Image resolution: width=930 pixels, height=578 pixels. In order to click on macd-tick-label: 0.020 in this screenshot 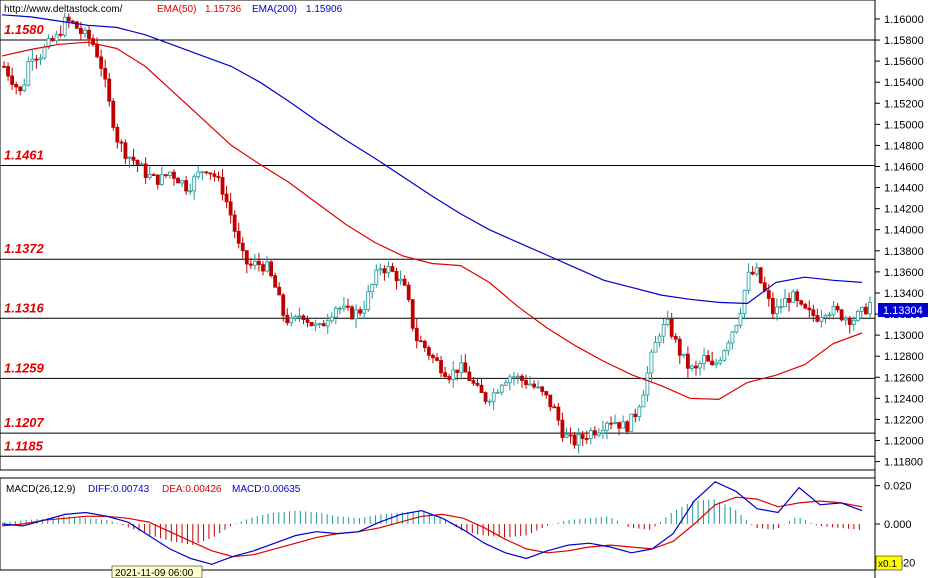, I will do `click(898, 487)`.